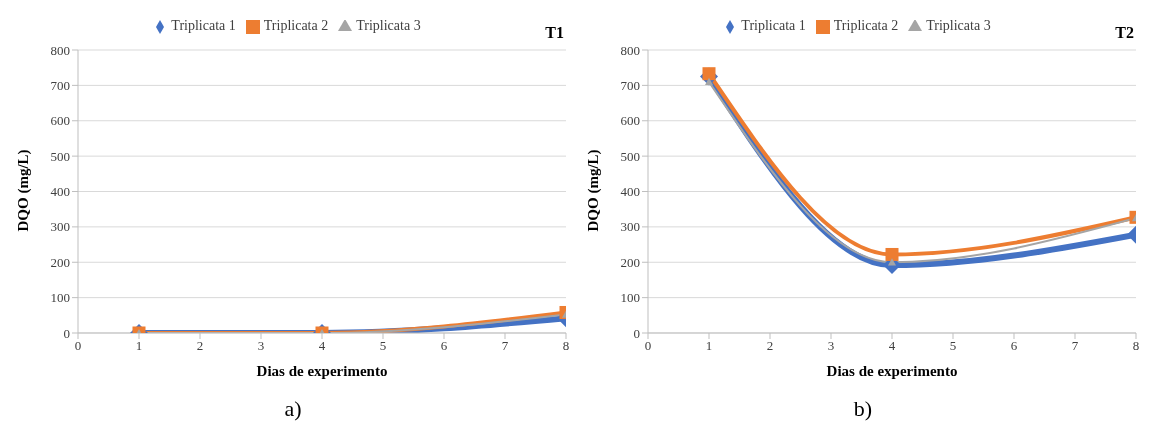  What do you see at coordinates (863, 409) in the screenshot?
I see `text: b)` at bounding box center [863, 409].